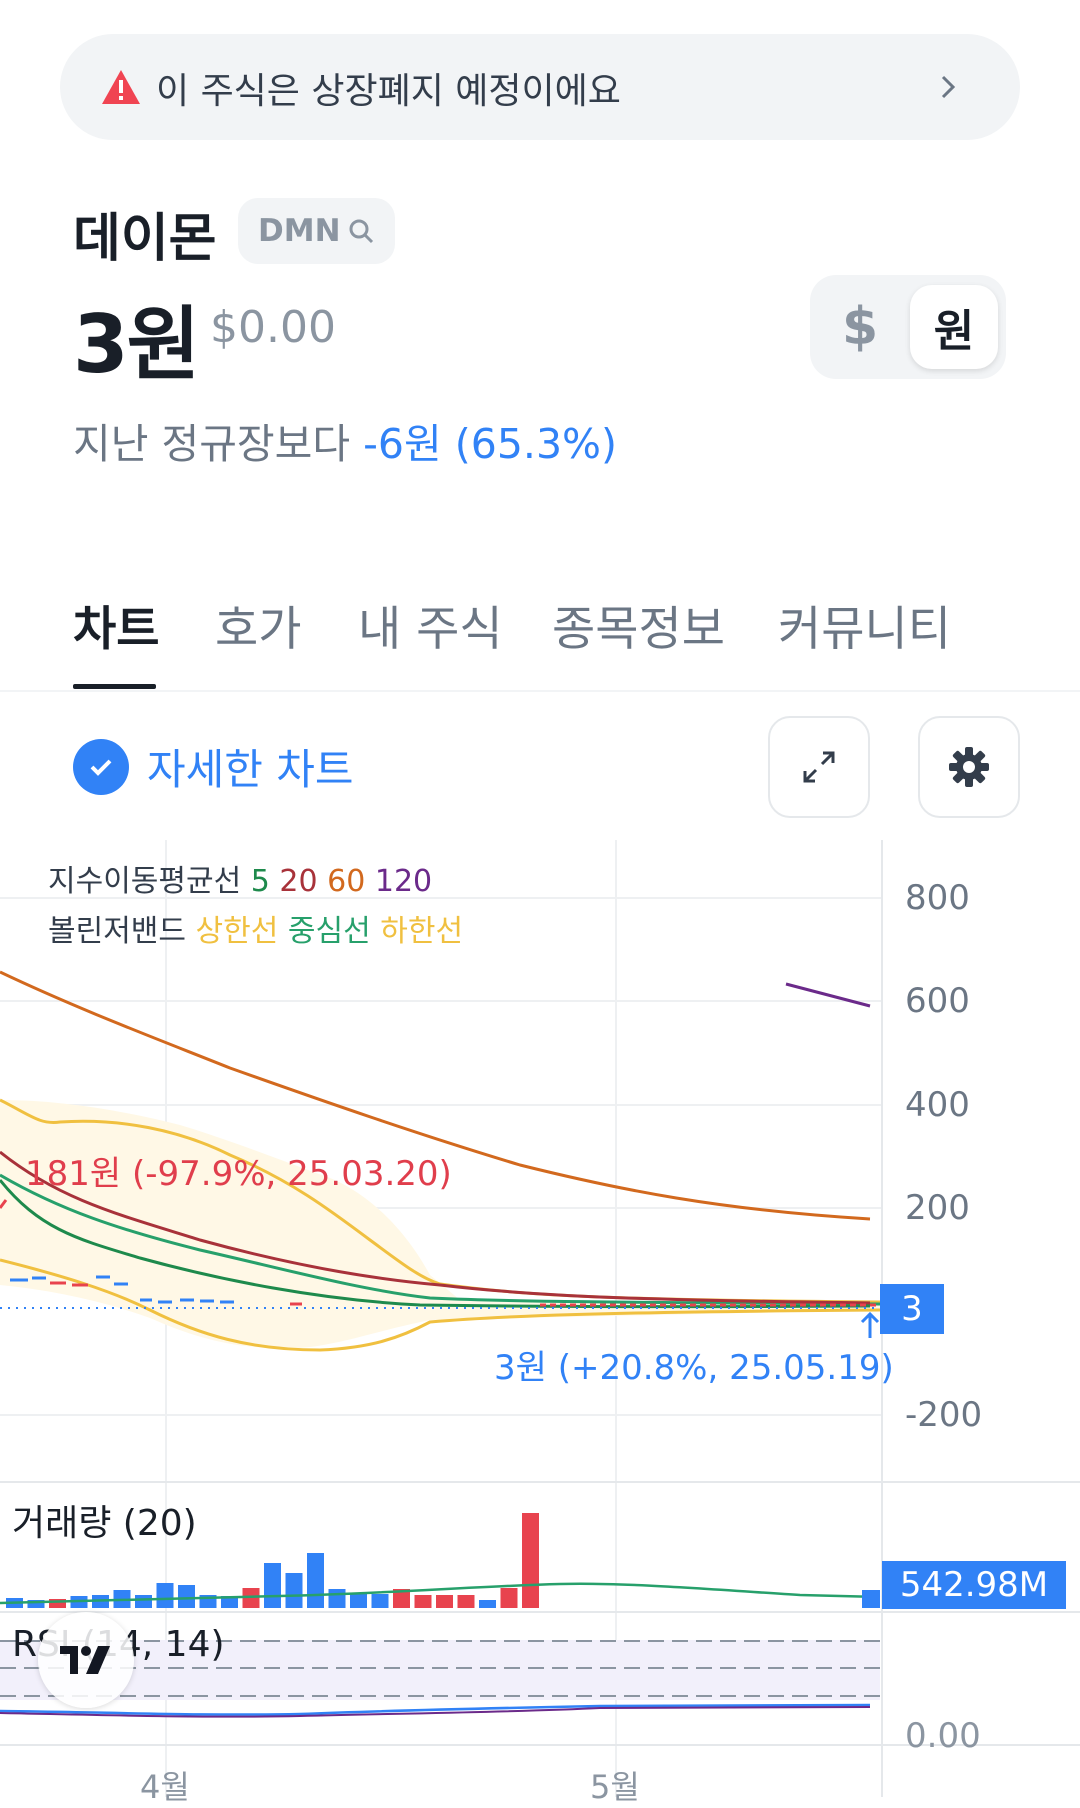 This screenshot has width=1080, height=1808. What do you see at coordinates (329, 931) in the screenshot?
I see `bollinger-middle-label: 중심선` at bounding box center [329, 931].